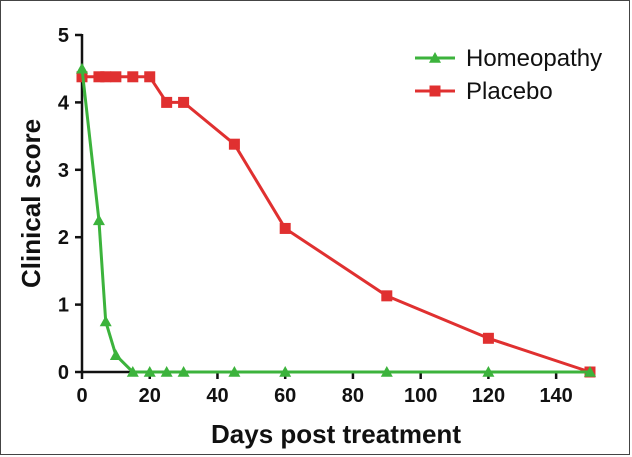 This screenshot has width=632, height=457. What do you see at coordinates (81, 396) in the screenshot?
I see `x-tick-label: 0` at bounding box center [81, 396].